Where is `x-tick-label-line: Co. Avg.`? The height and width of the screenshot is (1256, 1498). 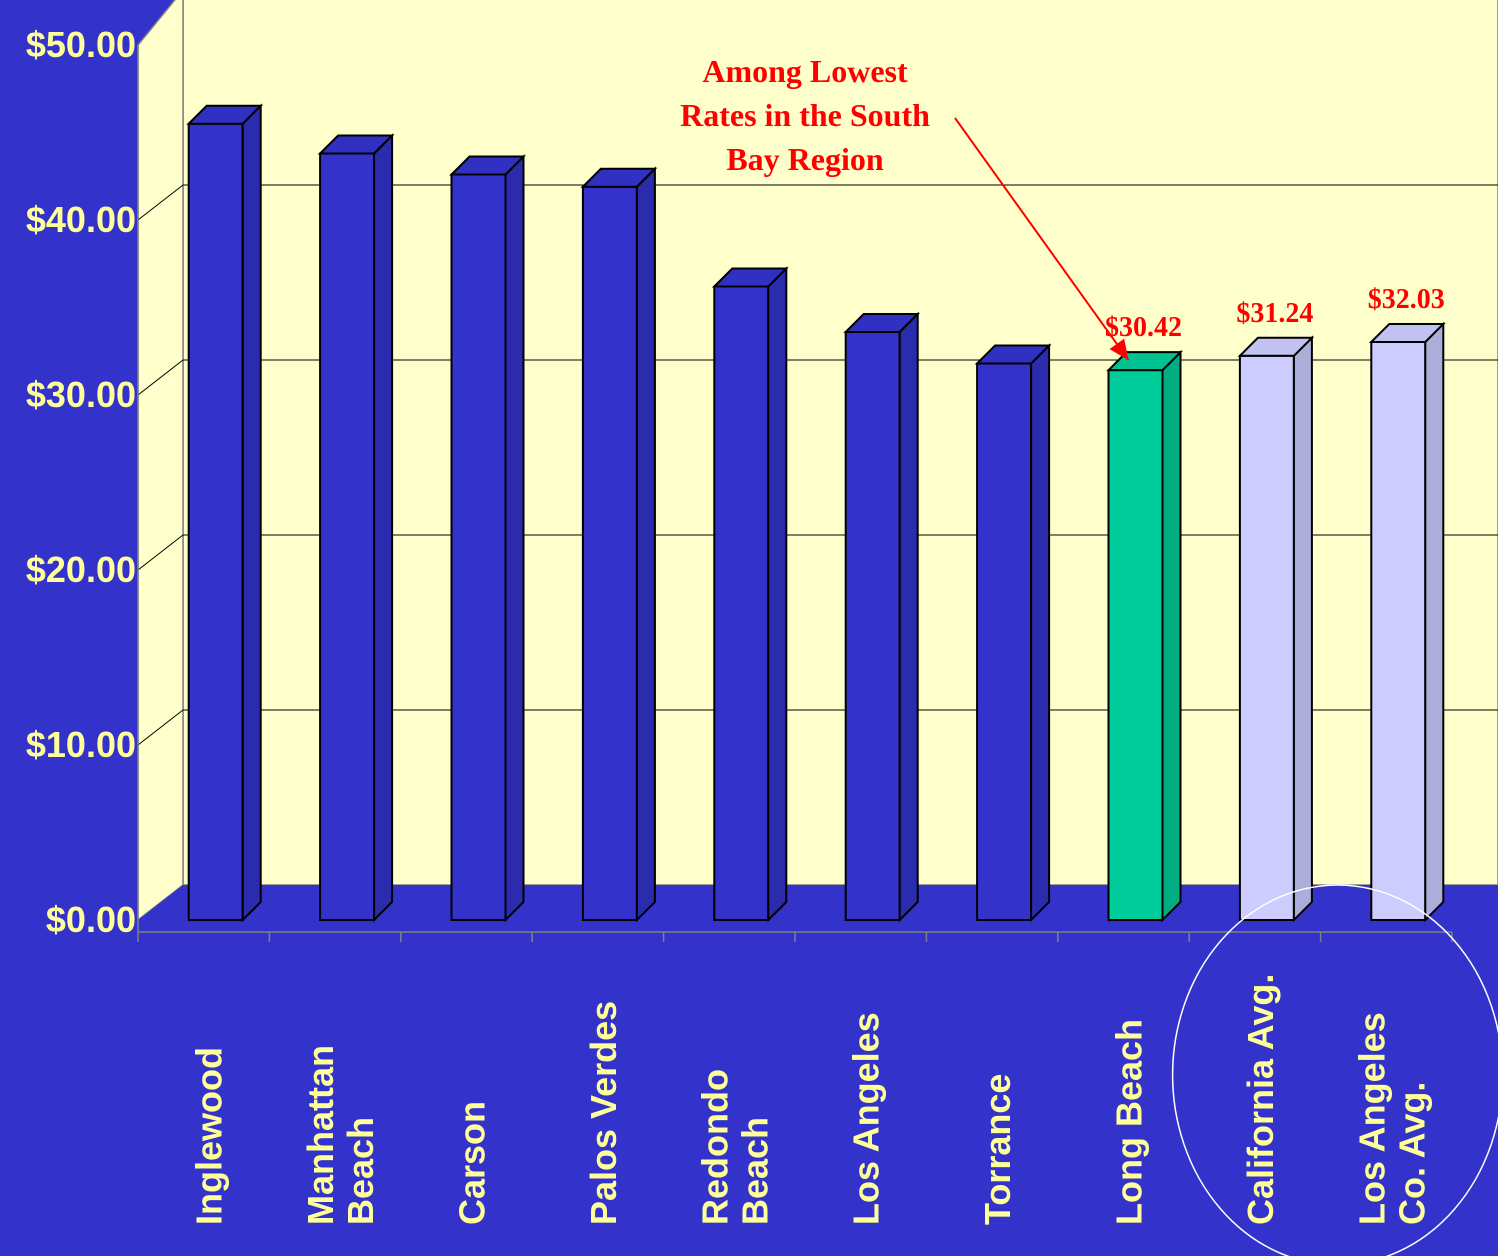 x-tick-label-line: Co. Avg. is located at coordinates (1411, 1153).